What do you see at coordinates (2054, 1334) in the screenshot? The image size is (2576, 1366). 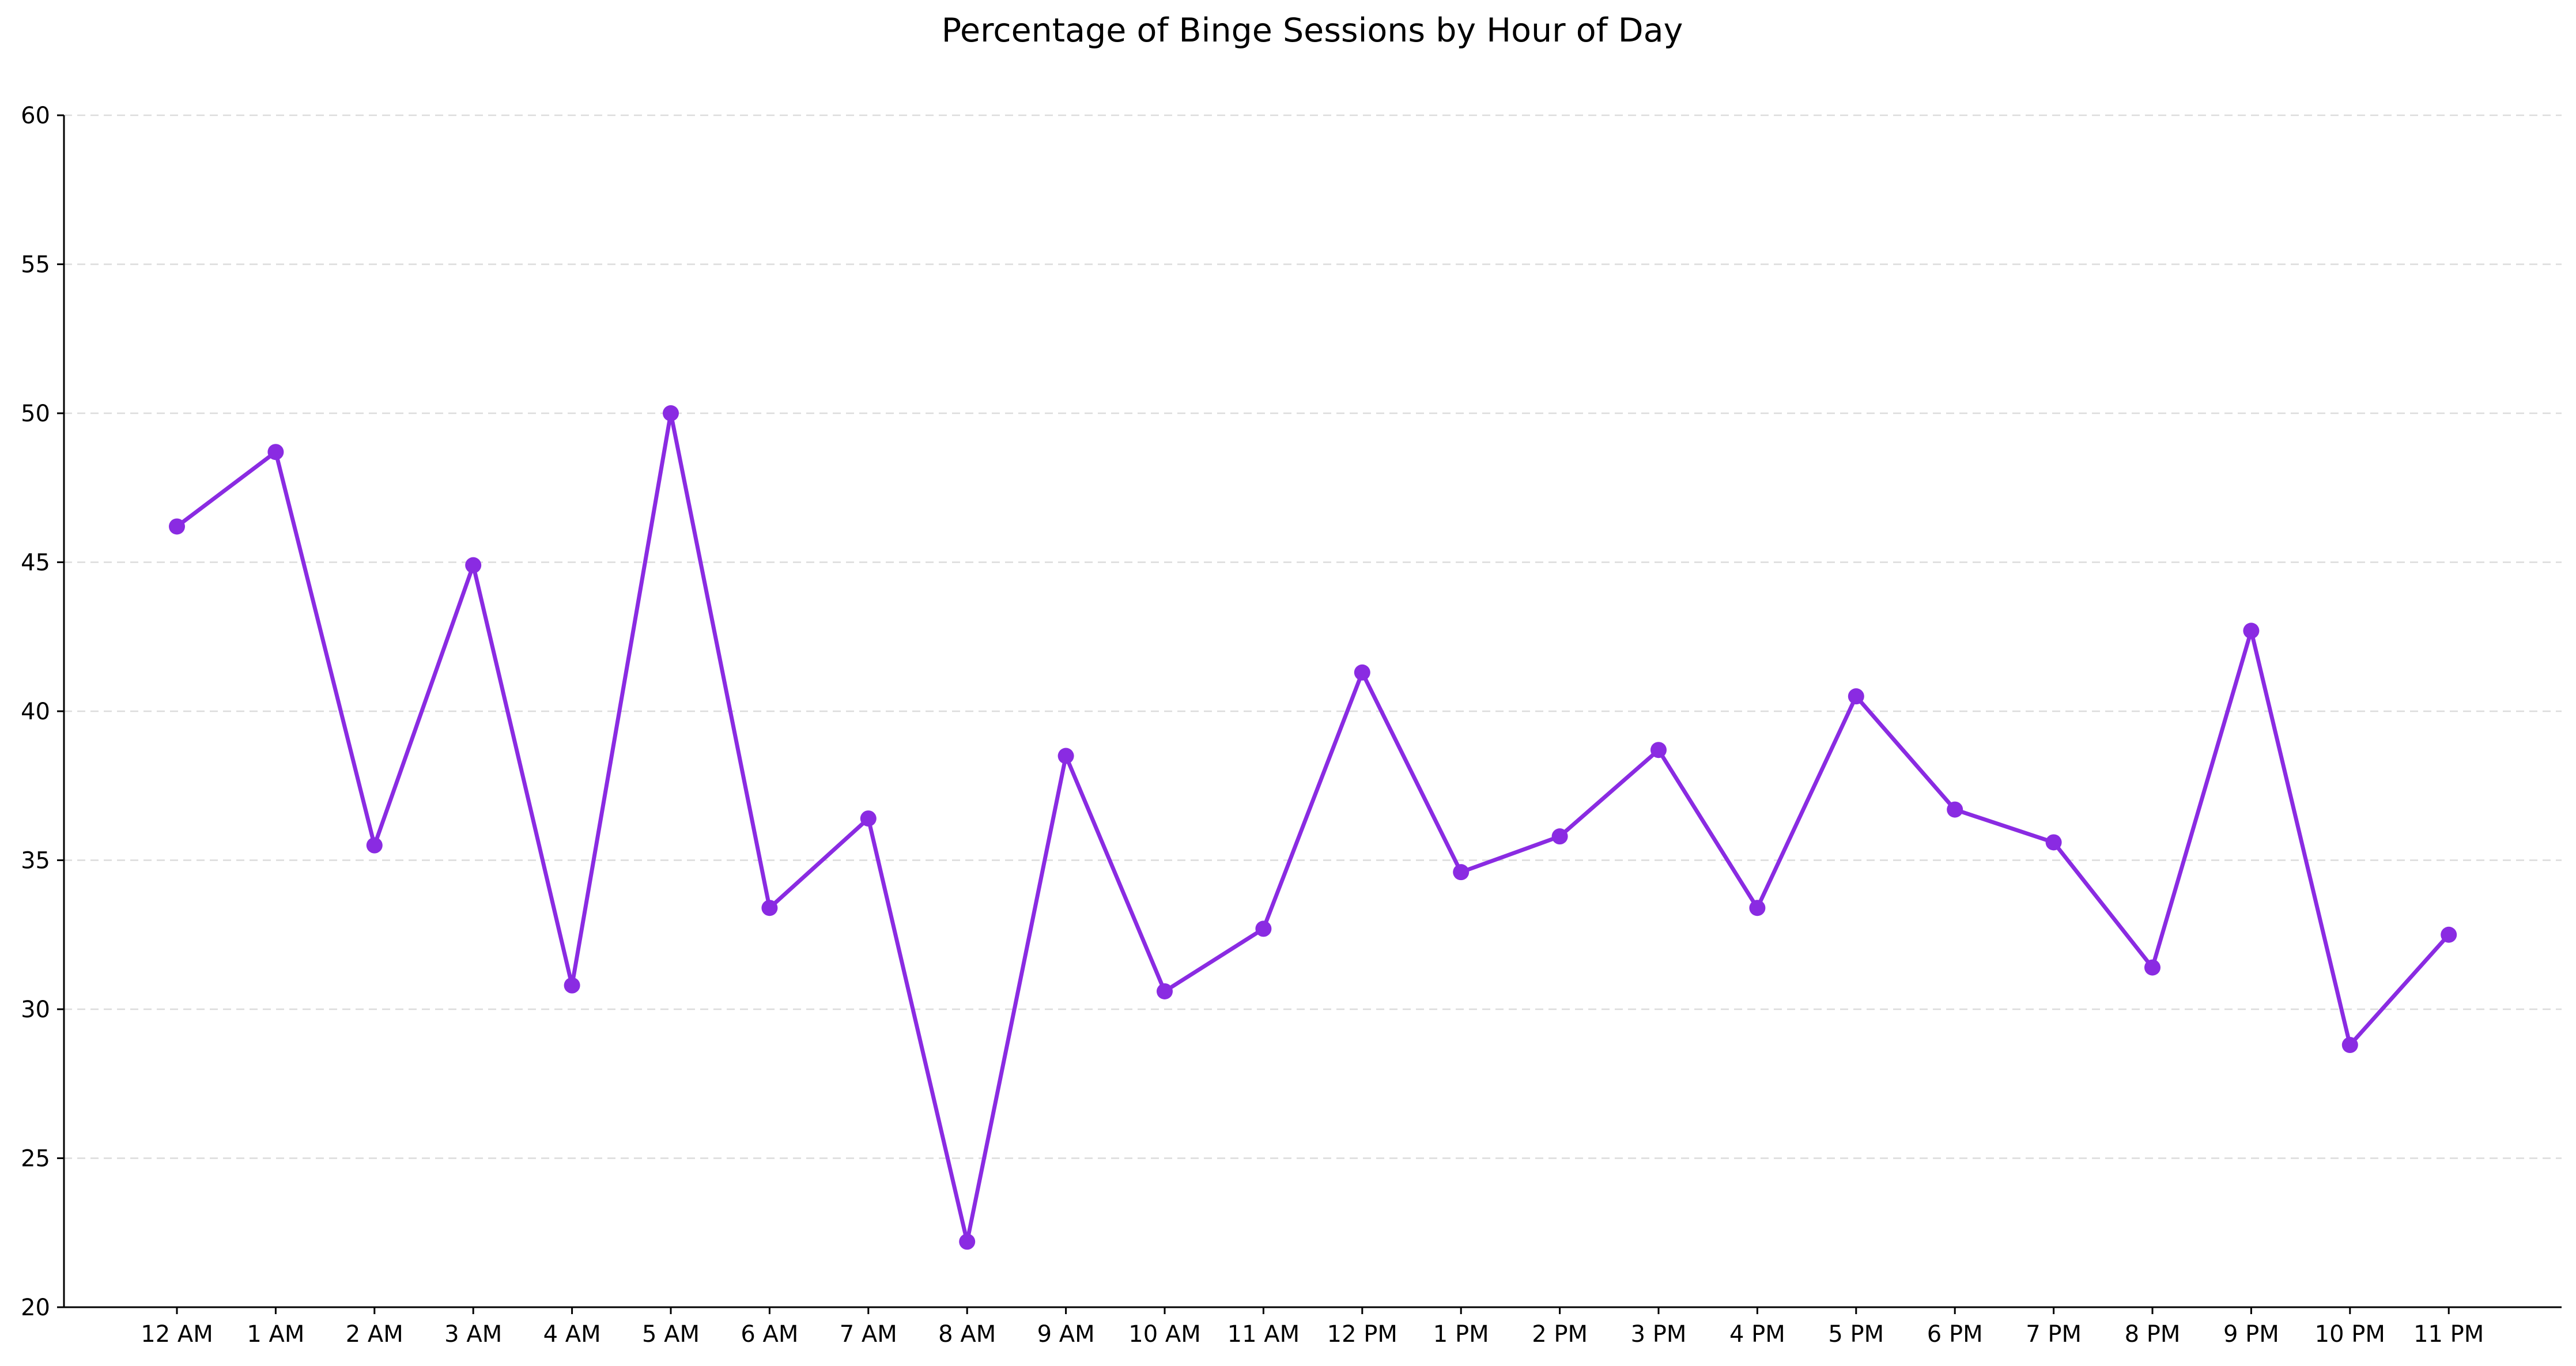 I see `x-tick-label: 7 PM` at bounding box center [2054, 1334].